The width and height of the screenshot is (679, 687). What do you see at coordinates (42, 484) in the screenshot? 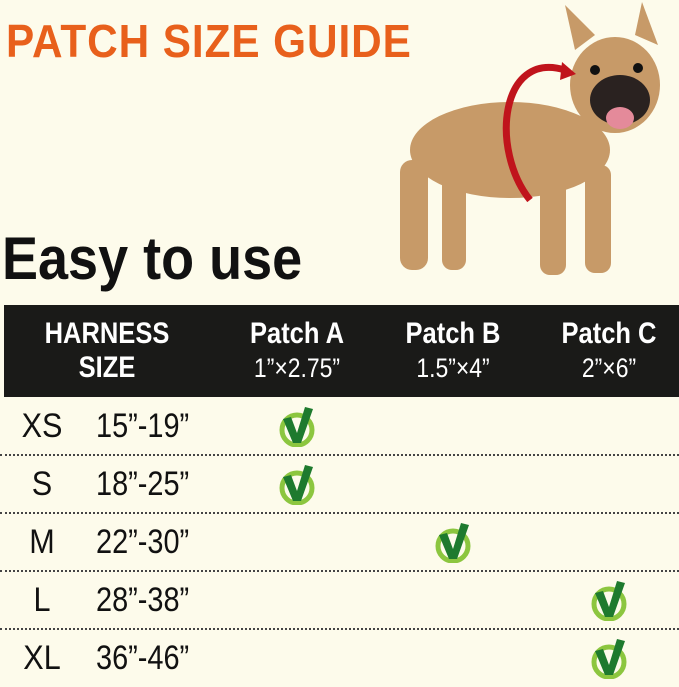
I see `size-label: S` at bounding box center [42, 484].